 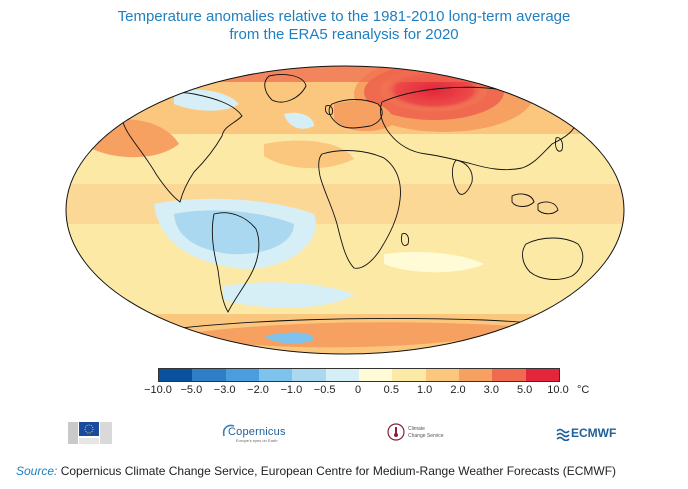 What do you see at coordinates (291, 390) in the screenshot?
I see `colorbar-tick-label: −1.0` at bounding box center [291, 390].